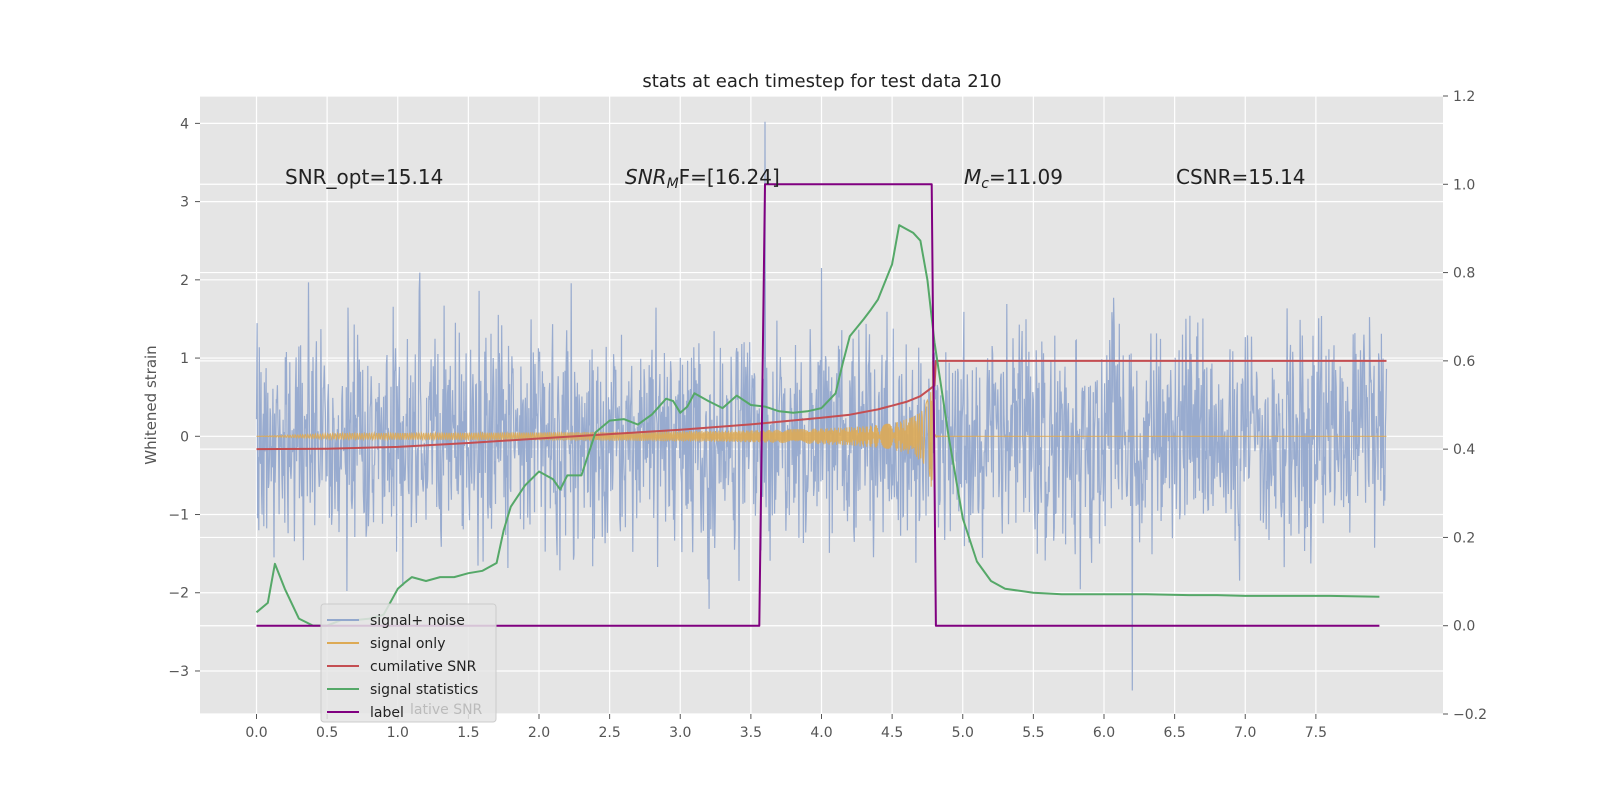 This screenshot has width=1600, height=800. I want to click on y-left-tick-label: 0, so click(184, 437).